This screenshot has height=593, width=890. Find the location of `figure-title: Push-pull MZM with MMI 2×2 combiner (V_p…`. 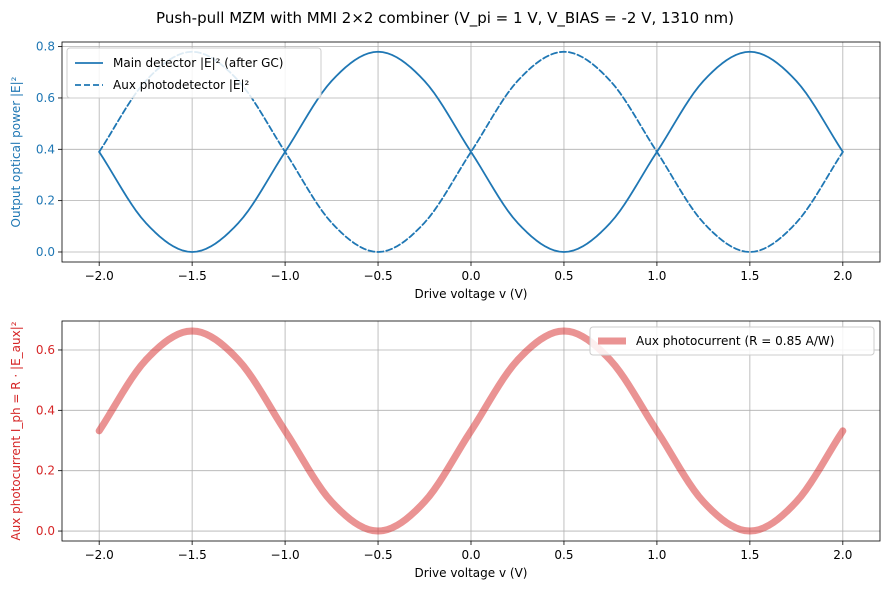

figure-title: Push-pull MZM with MMI 2×2 combiner (V_p… is located at coordinates (445, 18).